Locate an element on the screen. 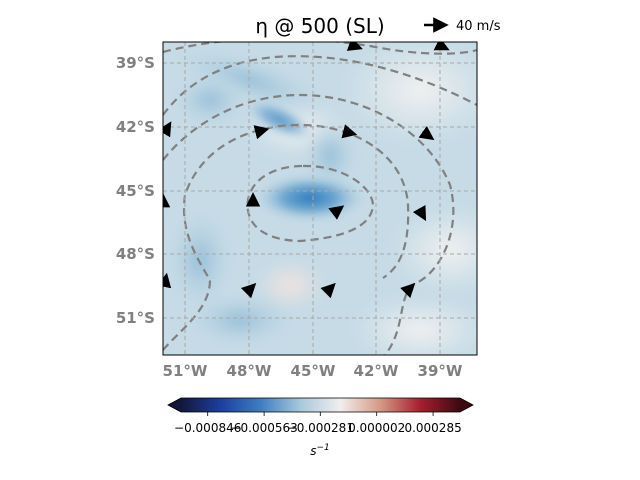 The image size is (640, 480). colorbar-label-exponent: −1 is located at coordinates (322, 448).